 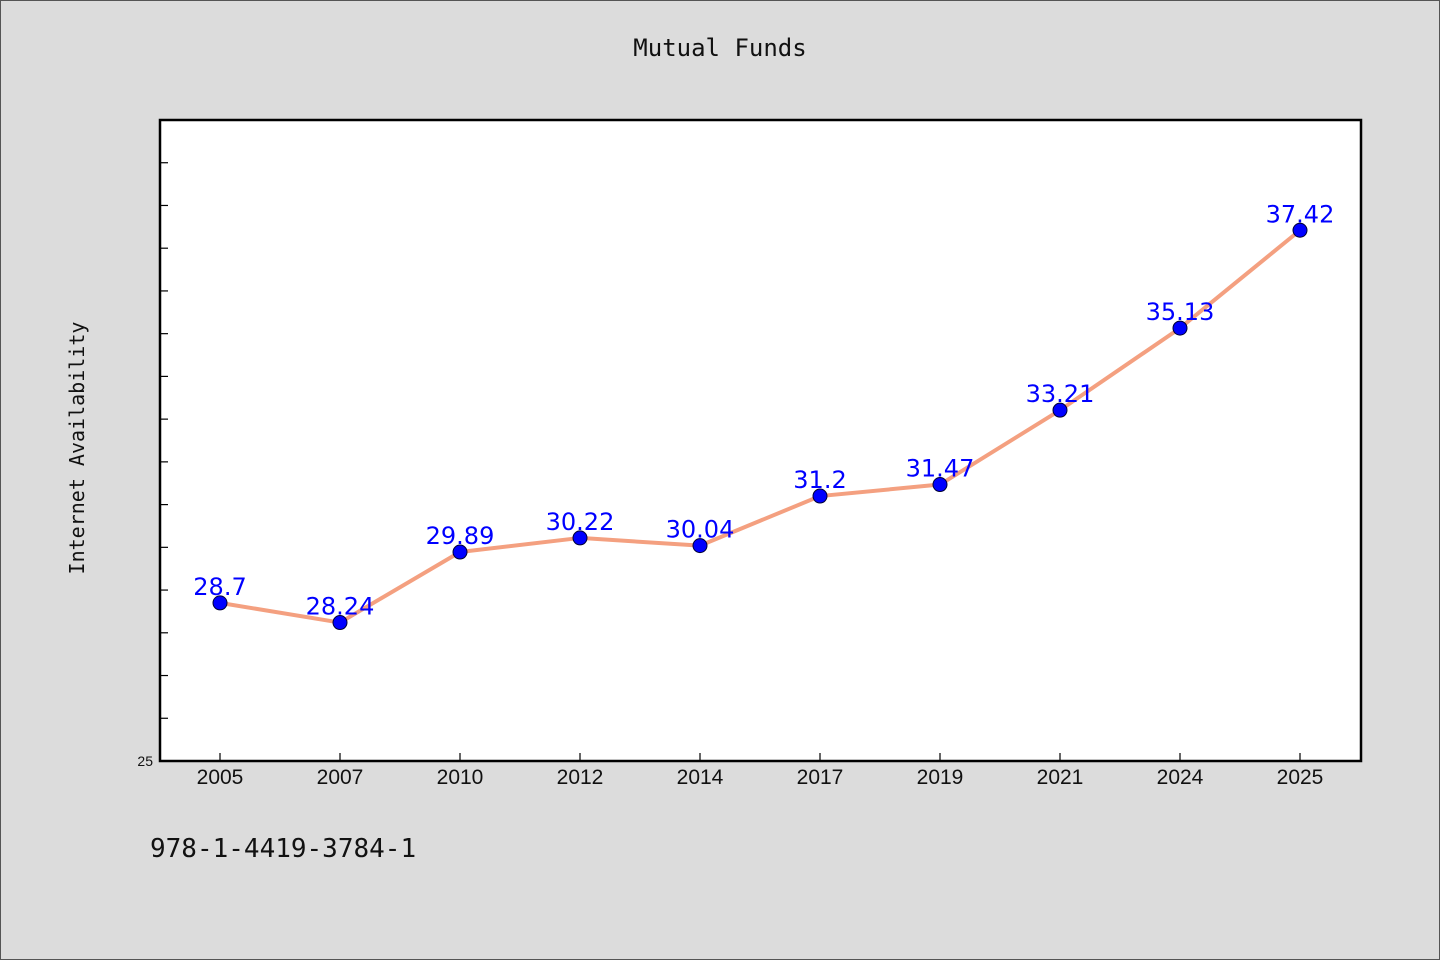 What do you see at coordinates (283, 849) in the screenshot?
I see `isbn-text: 978-1-4419-3784-1` at bounding box center [283, 849].